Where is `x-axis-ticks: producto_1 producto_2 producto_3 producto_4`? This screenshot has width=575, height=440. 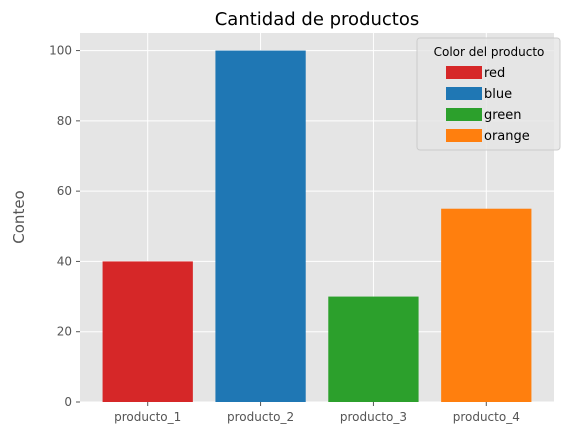
x-axis-ticks: producto_1 producto_2 producto_3 producto_4 is located at coordinates (317, 413).